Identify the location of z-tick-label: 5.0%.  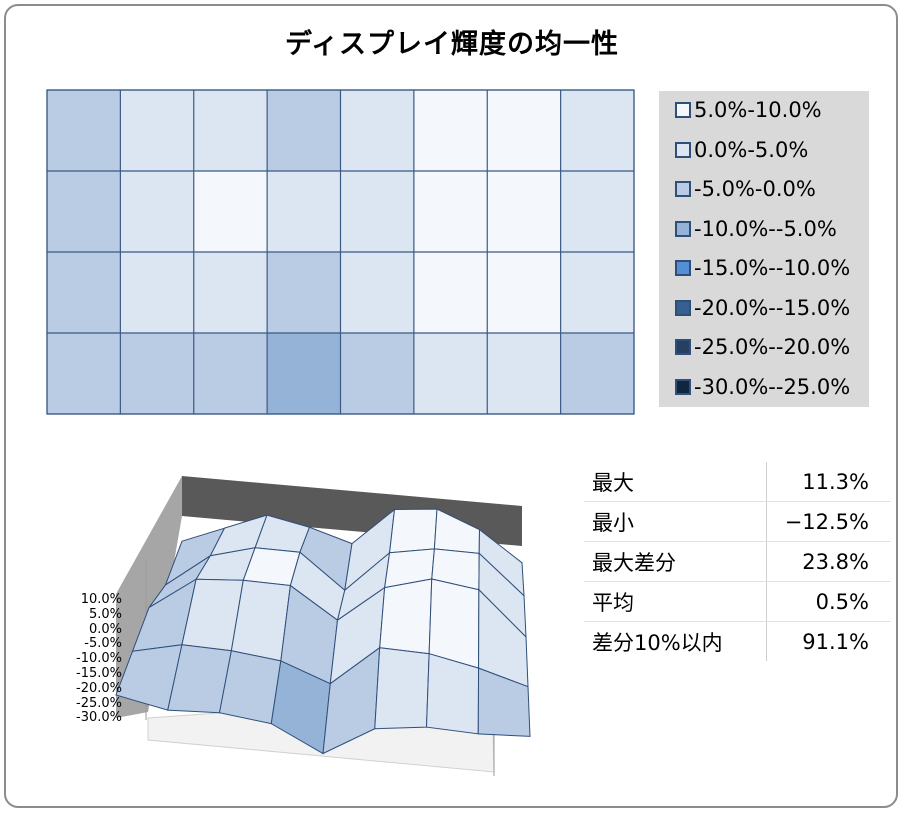
(105, 614).